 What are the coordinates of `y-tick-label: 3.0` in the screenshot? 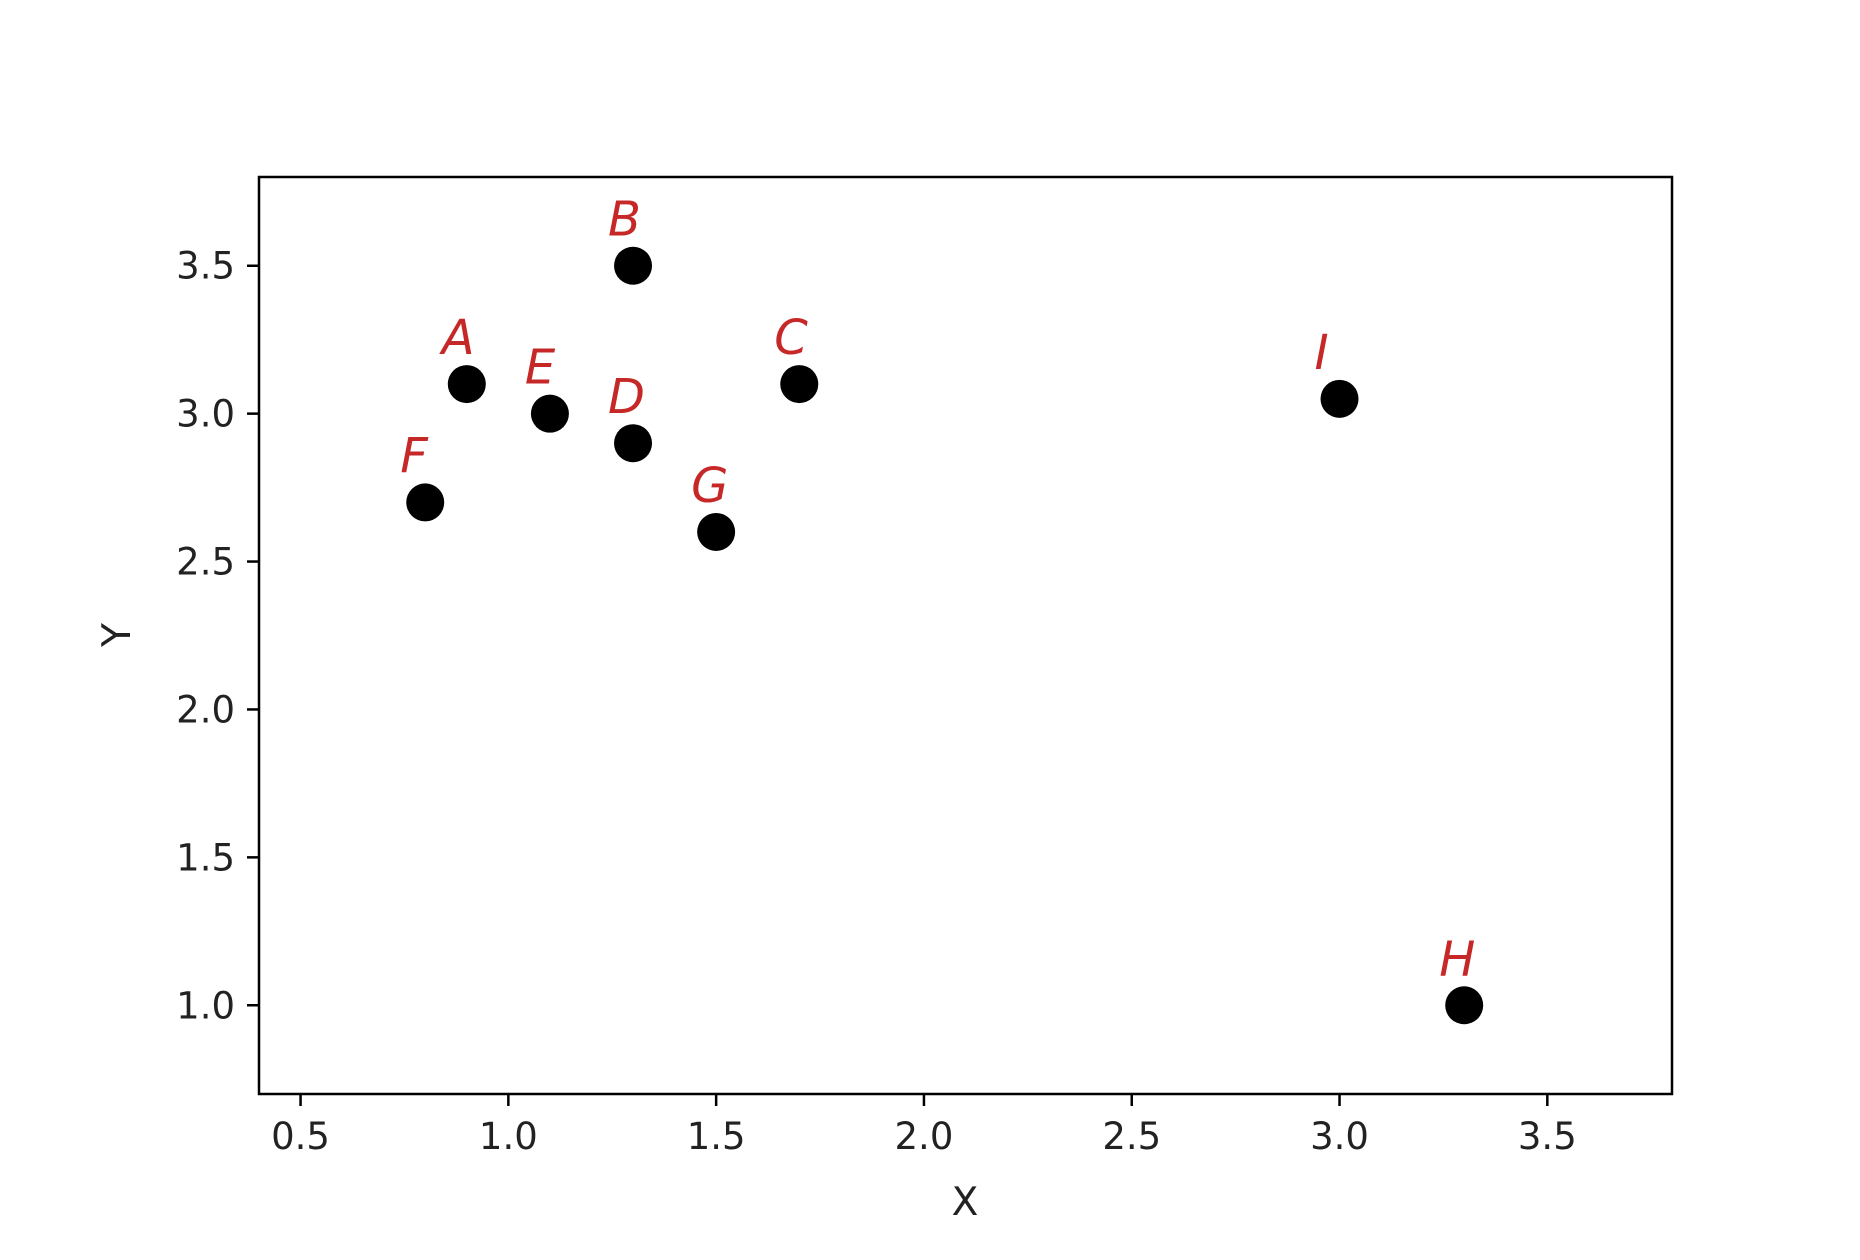 It's located at (205, 414).